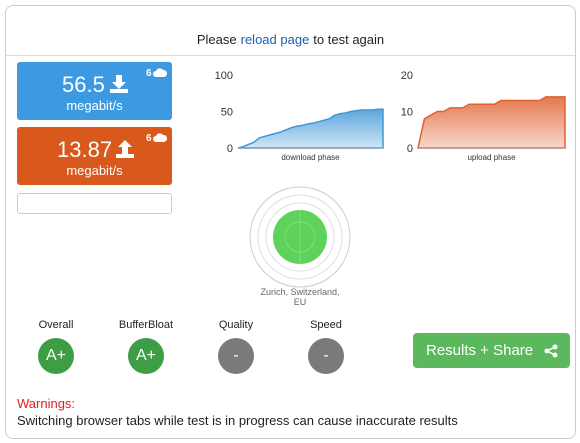 Image resolution: width=580 pixels, height=443 pixels. What do you see at coordinates (551, 351) in the screenshot?
I see `share-icon` at bounding box center [551, 351].